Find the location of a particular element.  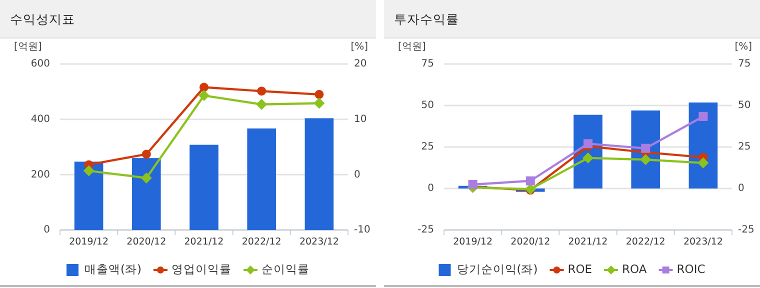

y-tick-label: 50 is located at coordinates (427, 106).